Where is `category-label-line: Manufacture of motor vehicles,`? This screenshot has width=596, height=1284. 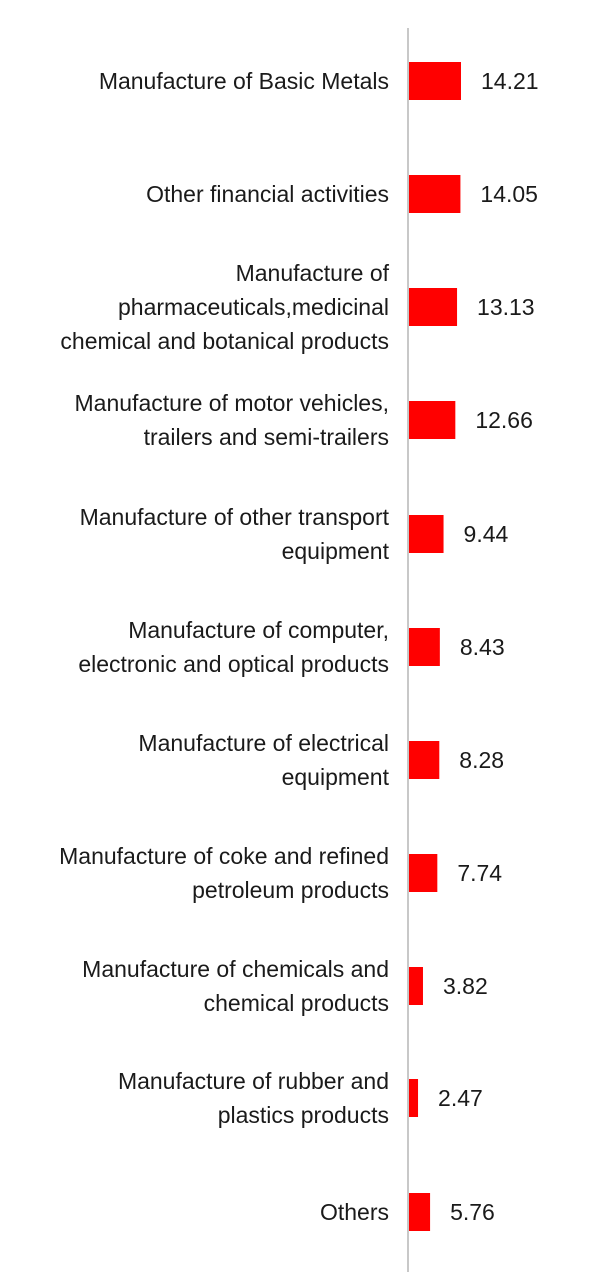
category-label-line: Manufacture of motor vehicles, is located at coordinates (232, 403).